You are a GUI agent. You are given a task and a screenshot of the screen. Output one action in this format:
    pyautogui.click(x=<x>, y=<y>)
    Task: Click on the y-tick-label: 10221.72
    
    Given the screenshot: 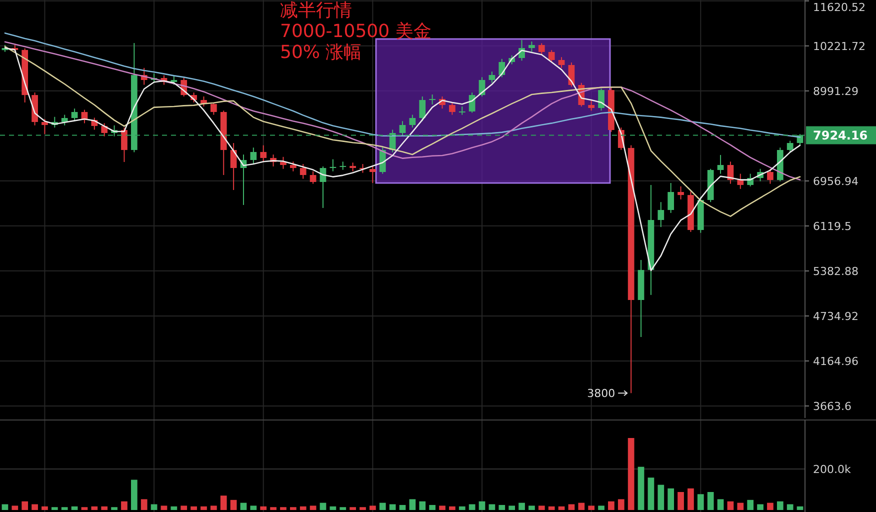 What is the action you would take?
    pyautogui.click(x=839, y=46)
    